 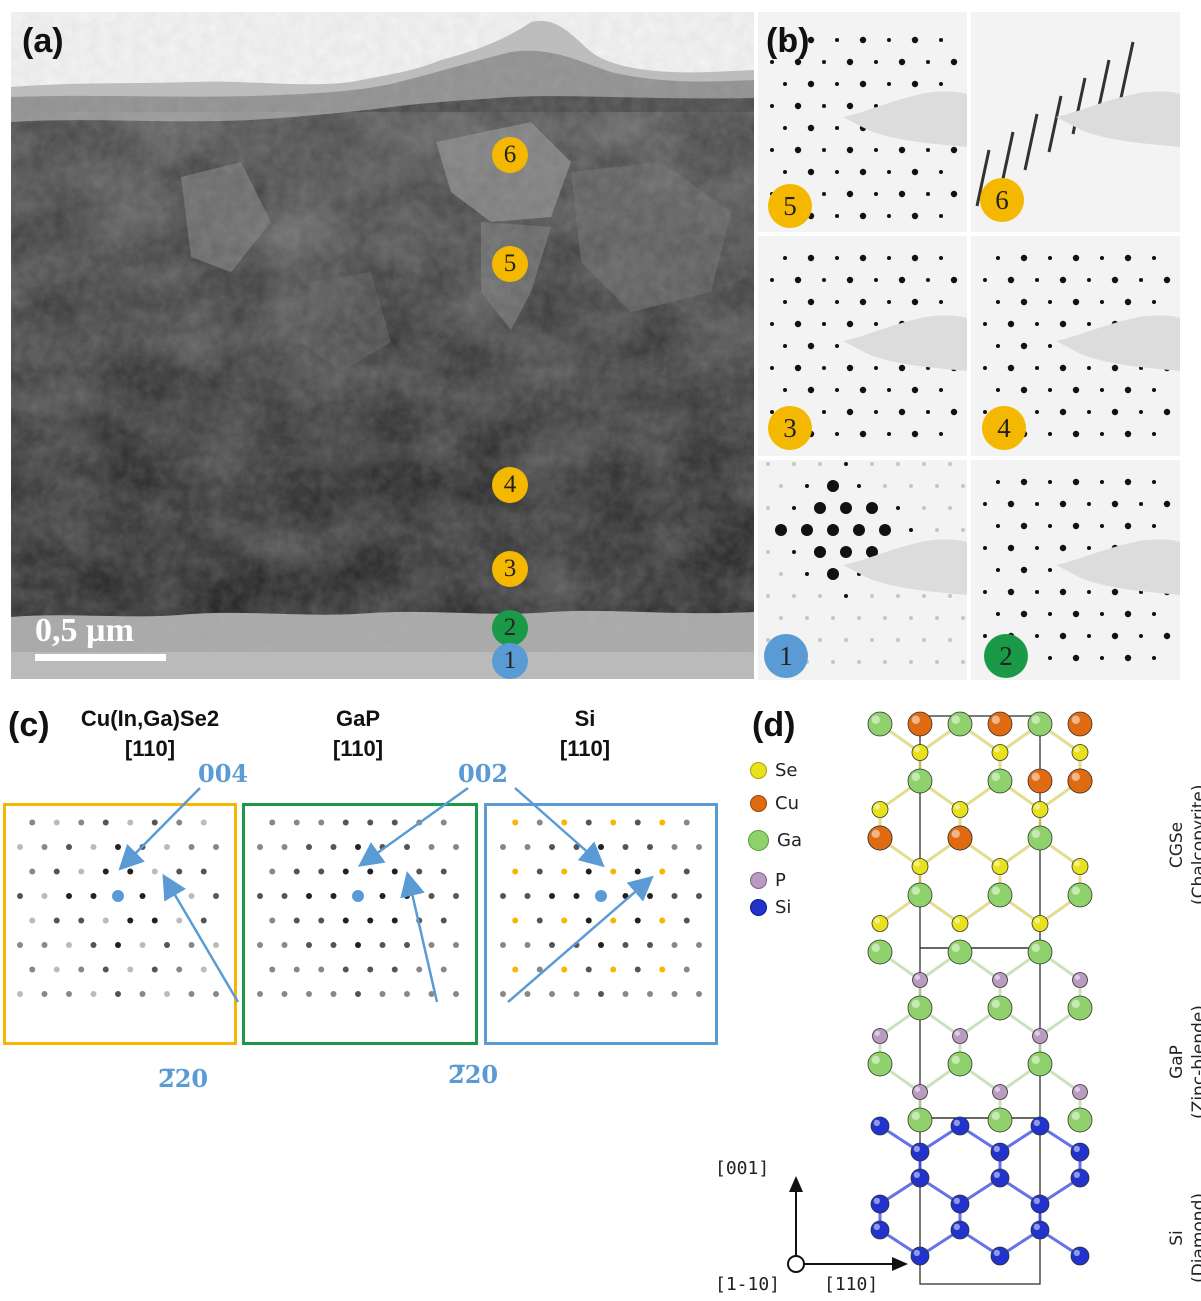 I want to click on layer-label-cgse: CGSe (Chalcopyrite), so click(x=1183, y=845).